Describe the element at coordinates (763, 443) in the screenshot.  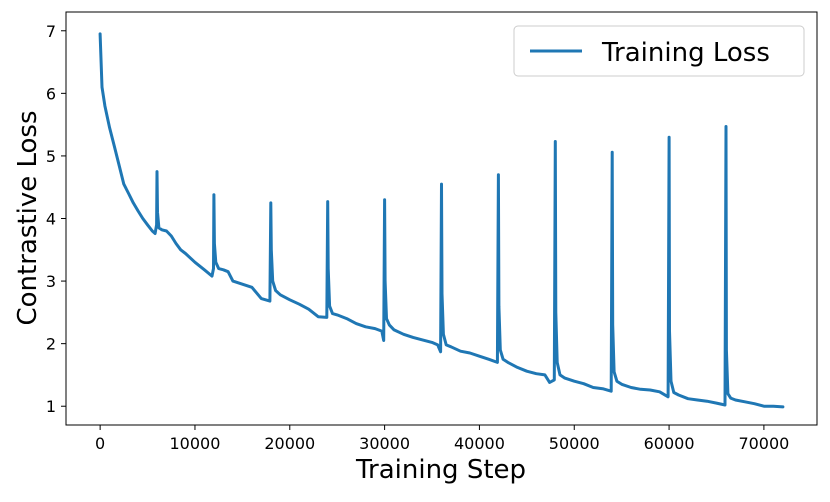
I see `x-tick-label: 70000` at that location.